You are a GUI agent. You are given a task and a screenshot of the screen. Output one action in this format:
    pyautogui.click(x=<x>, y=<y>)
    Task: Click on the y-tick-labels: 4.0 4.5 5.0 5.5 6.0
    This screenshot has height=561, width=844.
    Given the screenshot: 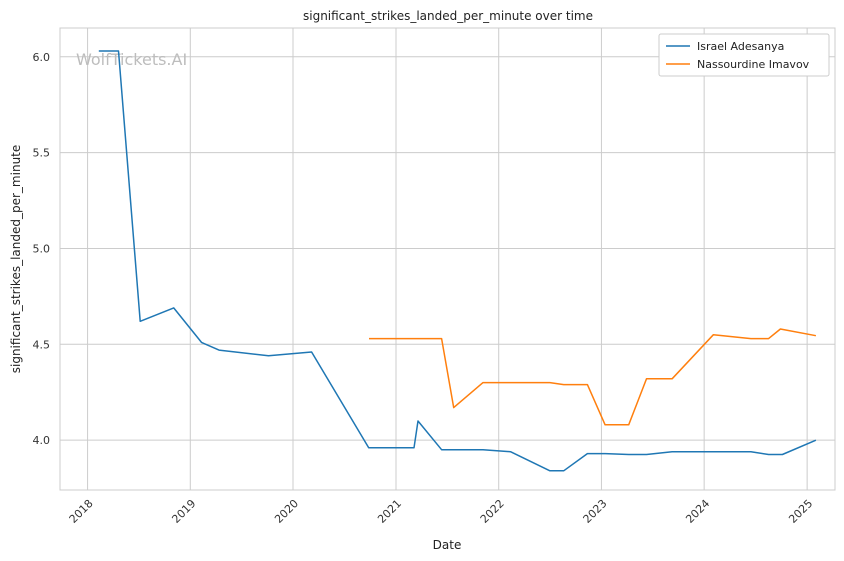 What is the action you would take?
    pyautogui.click(x=42, y=249)
    